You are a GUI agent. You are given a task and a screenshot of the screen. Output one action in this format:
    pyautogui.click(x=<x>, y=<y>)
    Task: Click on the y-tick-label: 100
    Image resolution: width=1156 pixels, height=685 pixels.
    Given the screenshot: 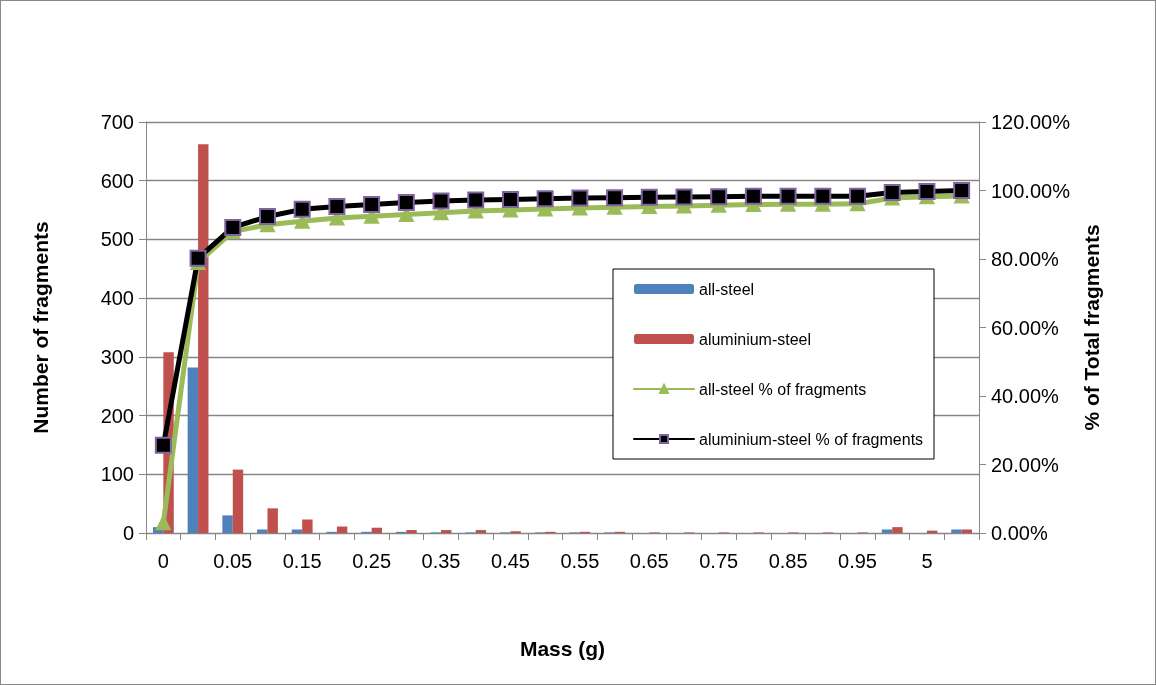 What is the action you would take?
    pyautogui.click(x=117, y=474)
    